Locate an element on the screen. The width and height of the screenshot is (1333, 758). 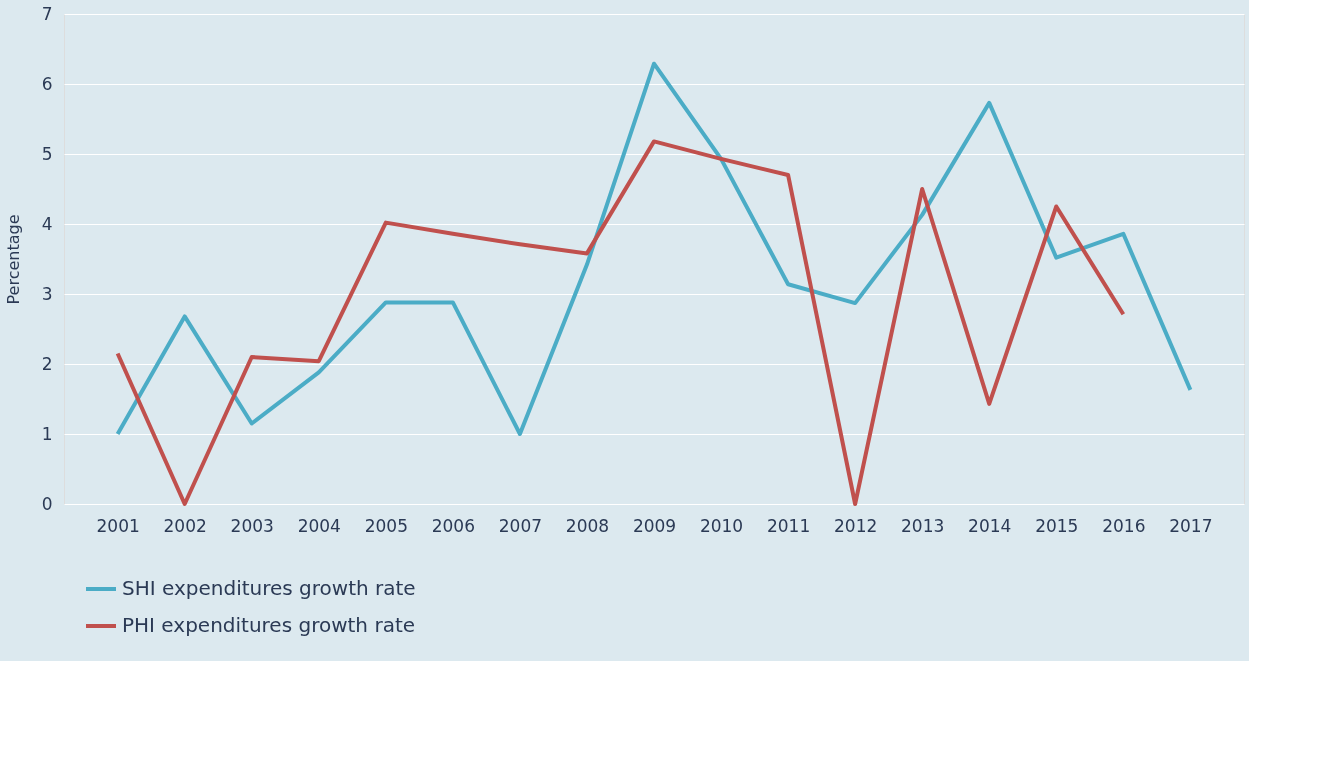
y-tick-label: 4 is located at coordinates (47, 223).